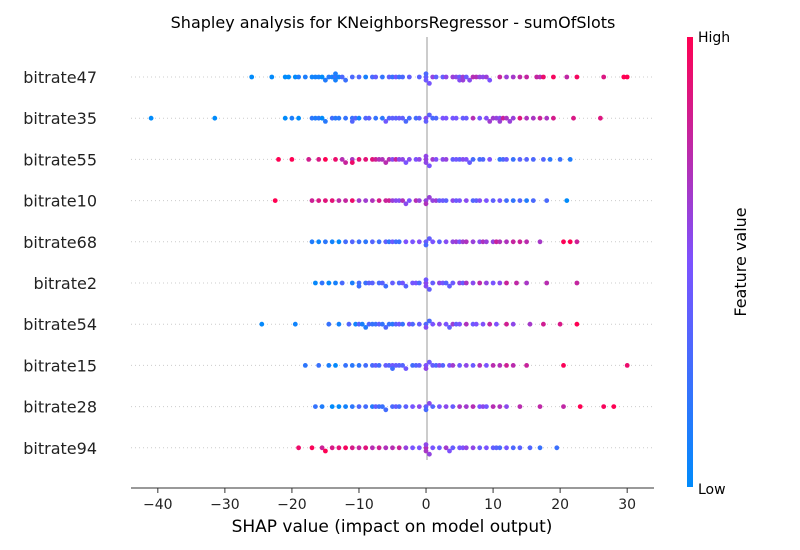  I want to click on colorbar-title: Feature value, so click(740, 261).